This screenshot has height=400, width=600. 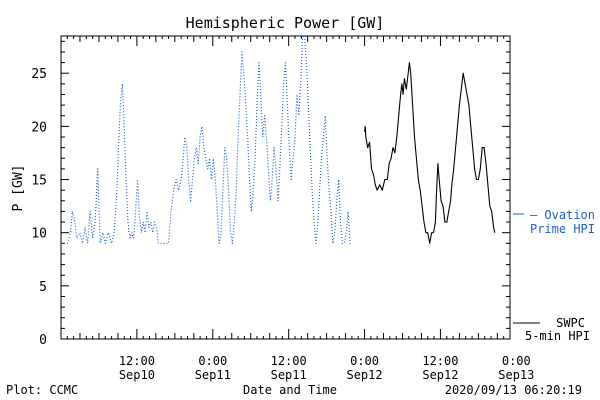 I want to click on chart-title: Hemispheric Power [GW], so click(x=285, y=23).